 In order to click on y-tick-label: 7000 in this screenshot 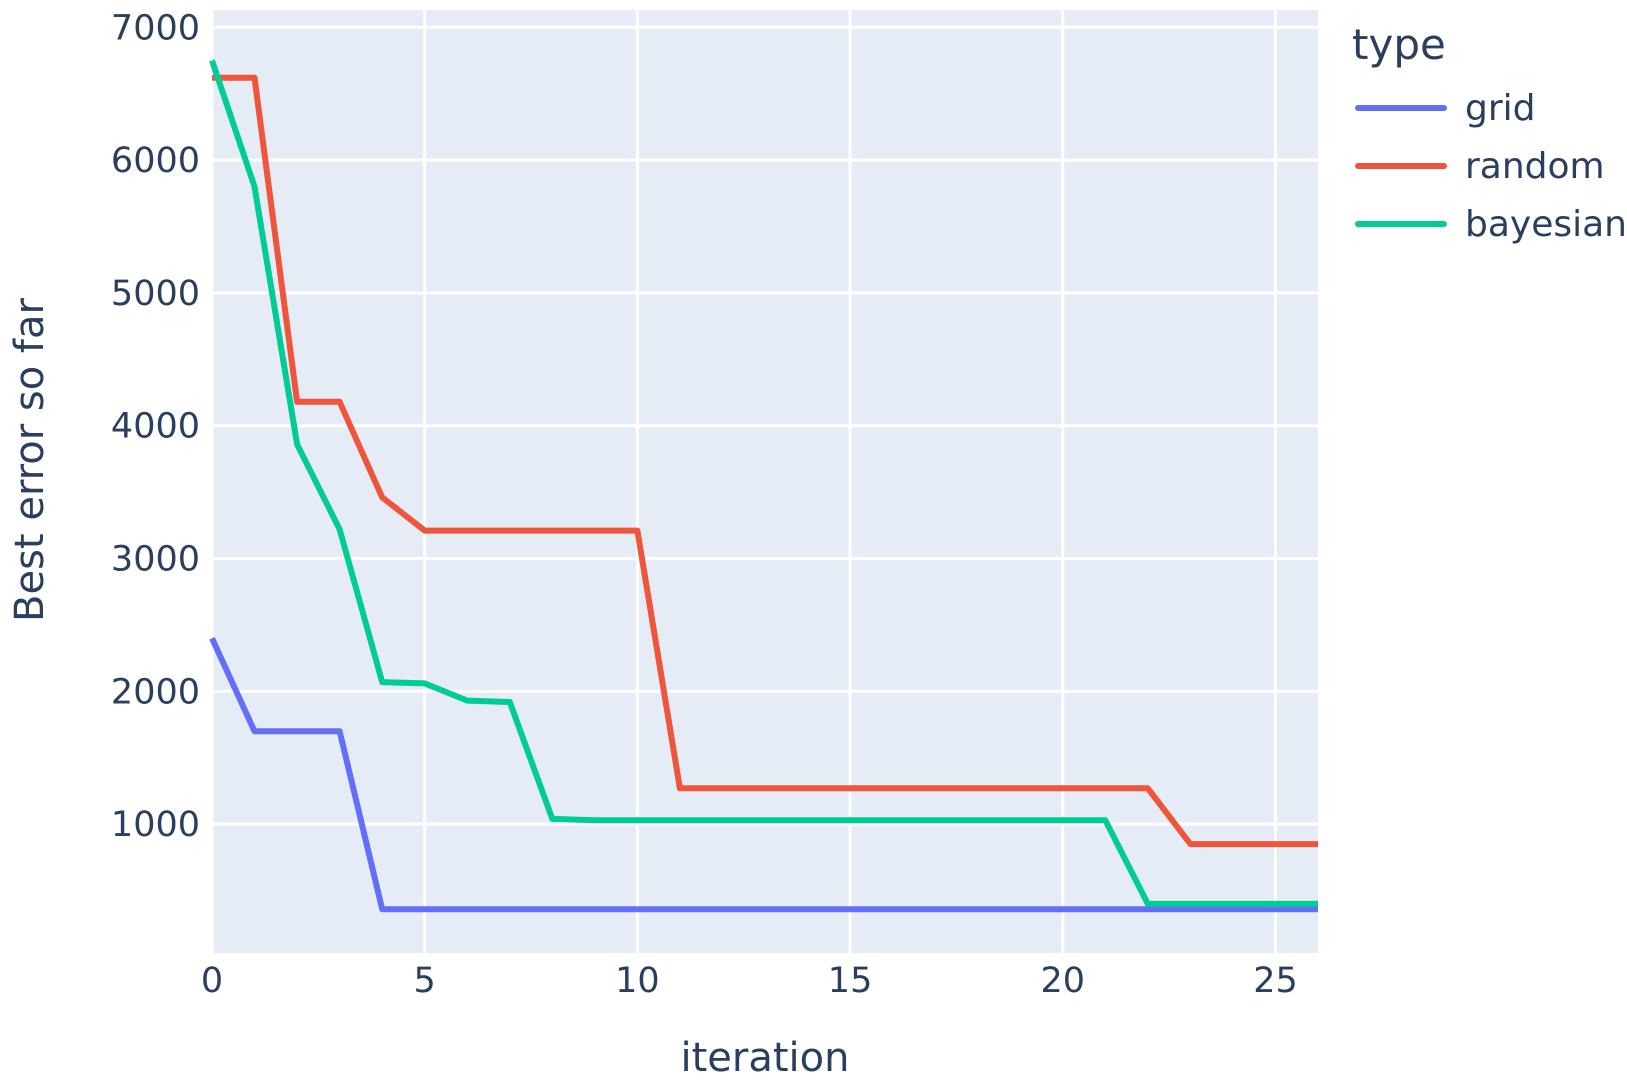, I will do `click(155, 28)`.